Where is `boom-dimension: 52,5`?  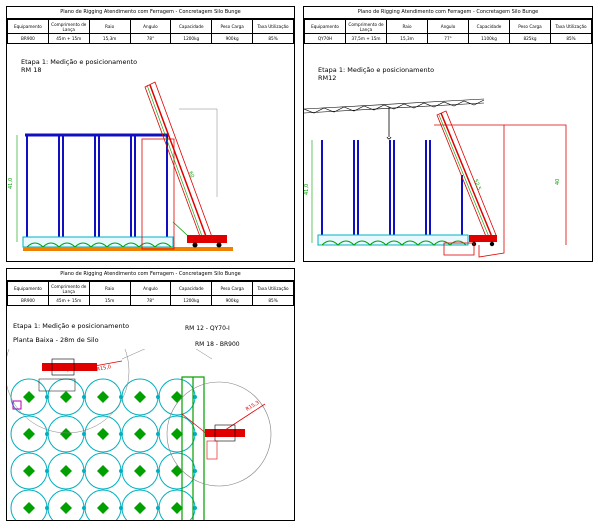 boom-dimension: 52,5 is located at coordinates (477, 185).